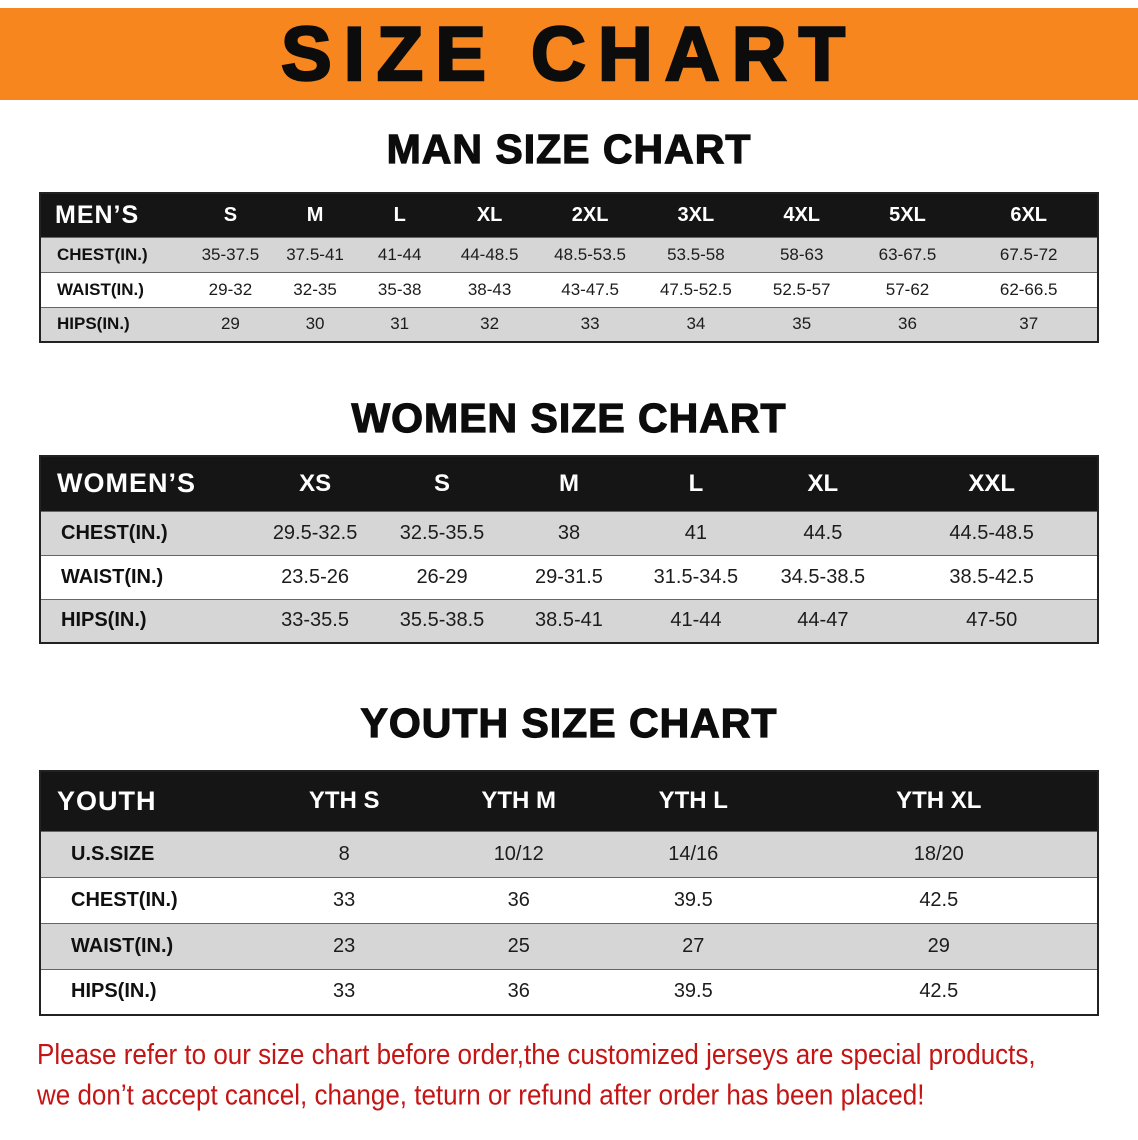 The width and height of the screenshot is (1138, 1140). What do you see at coordinates (518, 801) in the screenshot?
I see `size-column-header: YTH M` at bounding box center [518, 801].